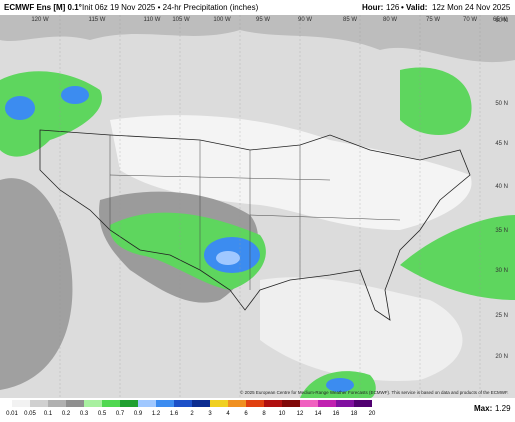 The image size is (515, 422). I want to click on longitude-label: 90 W, so click(305, 20).